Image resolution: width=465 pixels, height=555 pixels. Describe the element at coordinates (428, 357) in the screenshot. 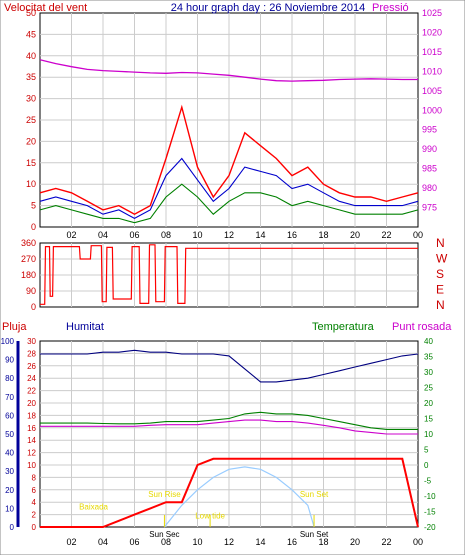

I see `temperature-y-tick: 35` at that location.